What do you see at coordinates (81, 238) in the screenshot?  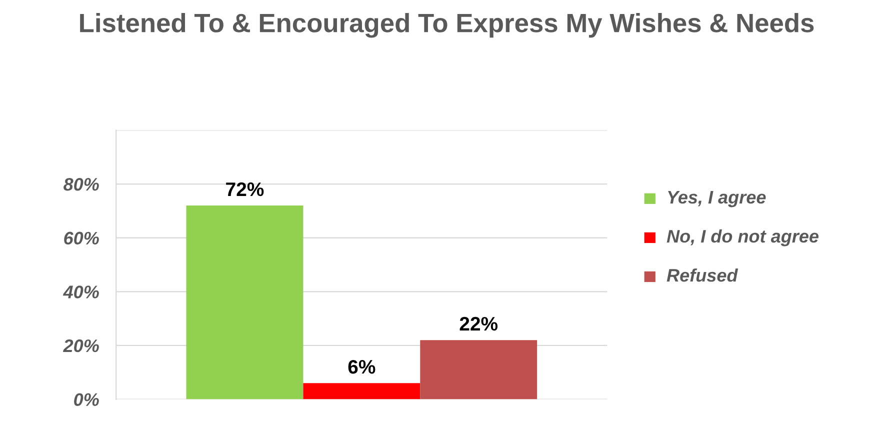 I see `y-tick-label: 60%` at bounding box center [81, 238].